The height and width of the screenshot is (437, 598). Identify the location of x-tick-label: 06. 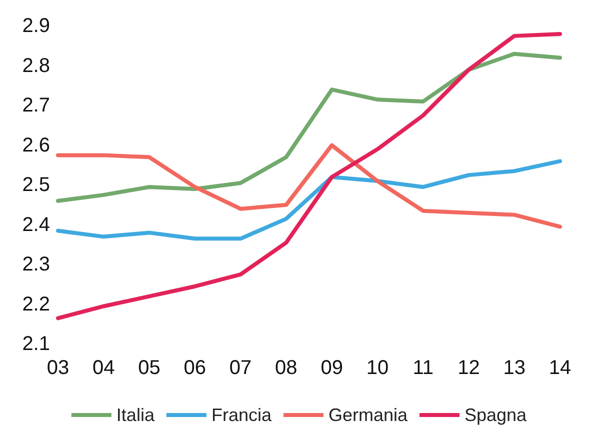
(195, 368).